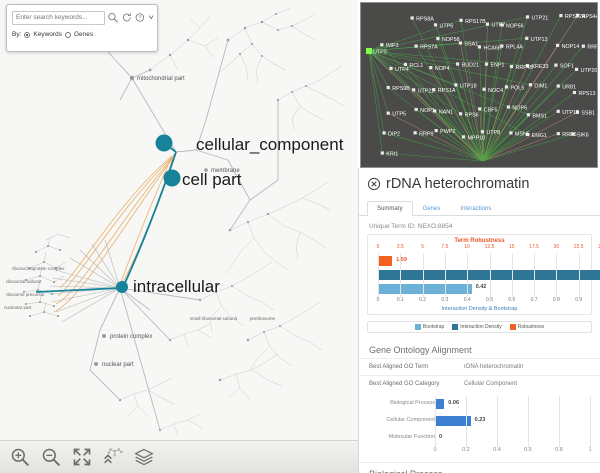  I want to click on tab-bar: Summary Genes Interactions, so click(479, 208).